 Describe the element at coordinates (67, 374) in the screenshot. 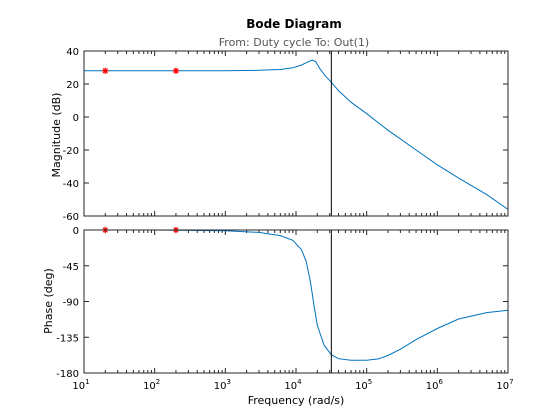

I see `phase-y-tick-label: -180` at that location.